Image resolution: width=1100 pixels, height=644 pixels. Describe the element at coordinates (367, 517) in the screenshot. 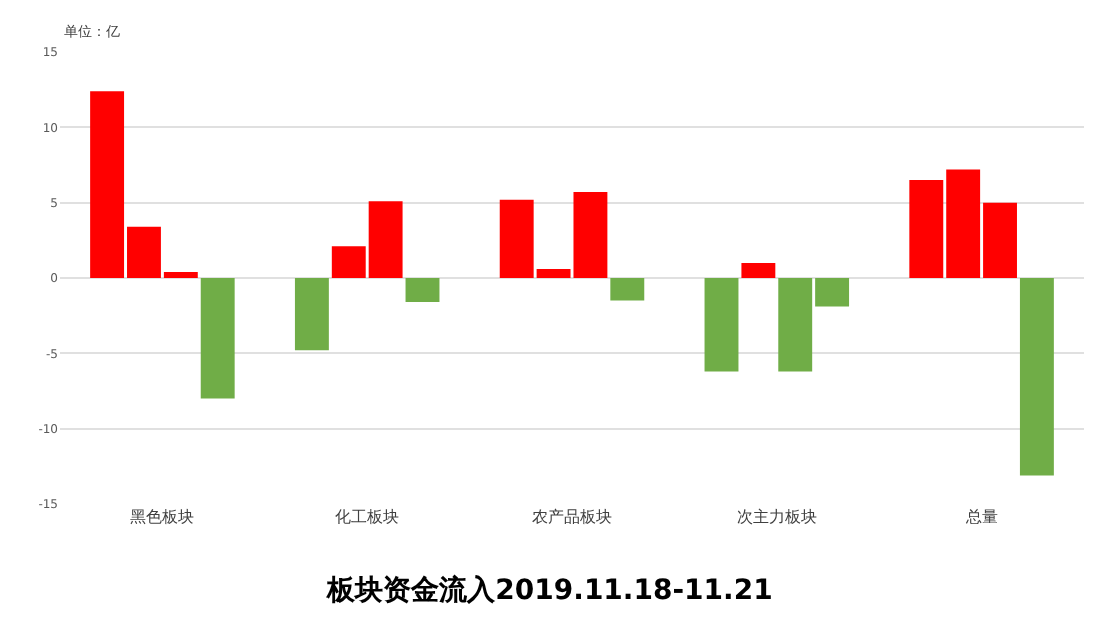

I see `x-tick-label: 化工板块` at that location.